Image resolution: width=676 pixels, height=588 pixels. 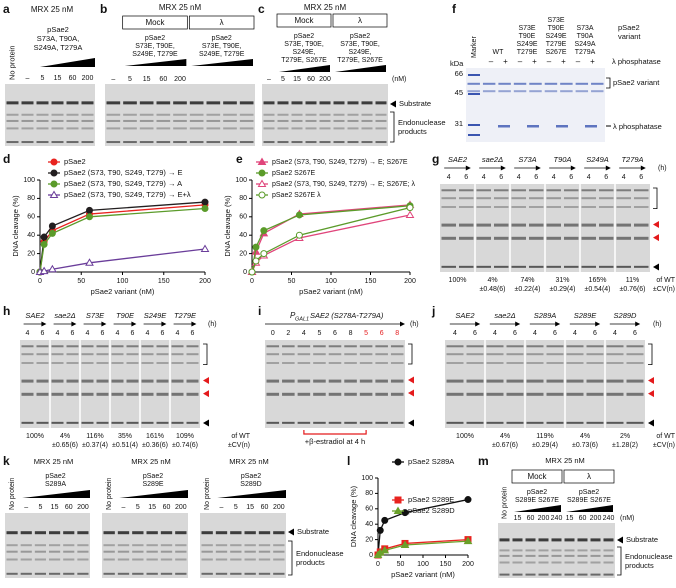 I want to click on quantification: ±0.51(4), so click(x=125, y=445).